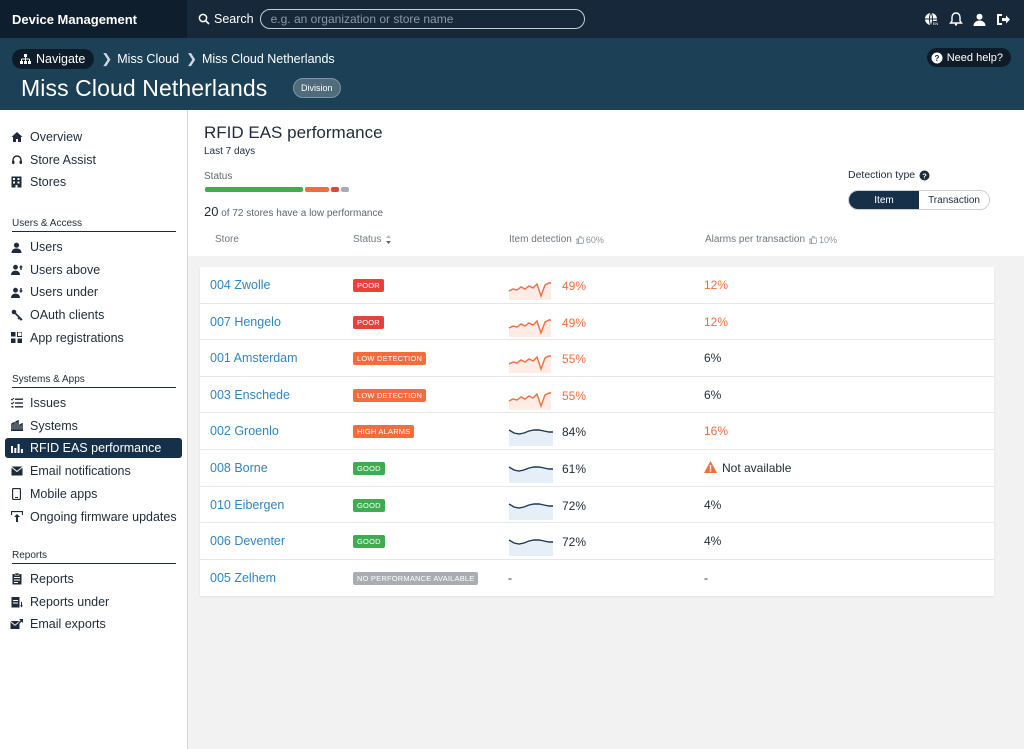  Describe the element at coordinates (93, 160) in the screenshot. I see `sidebar-item-store-assist: Store Assist` at that location.